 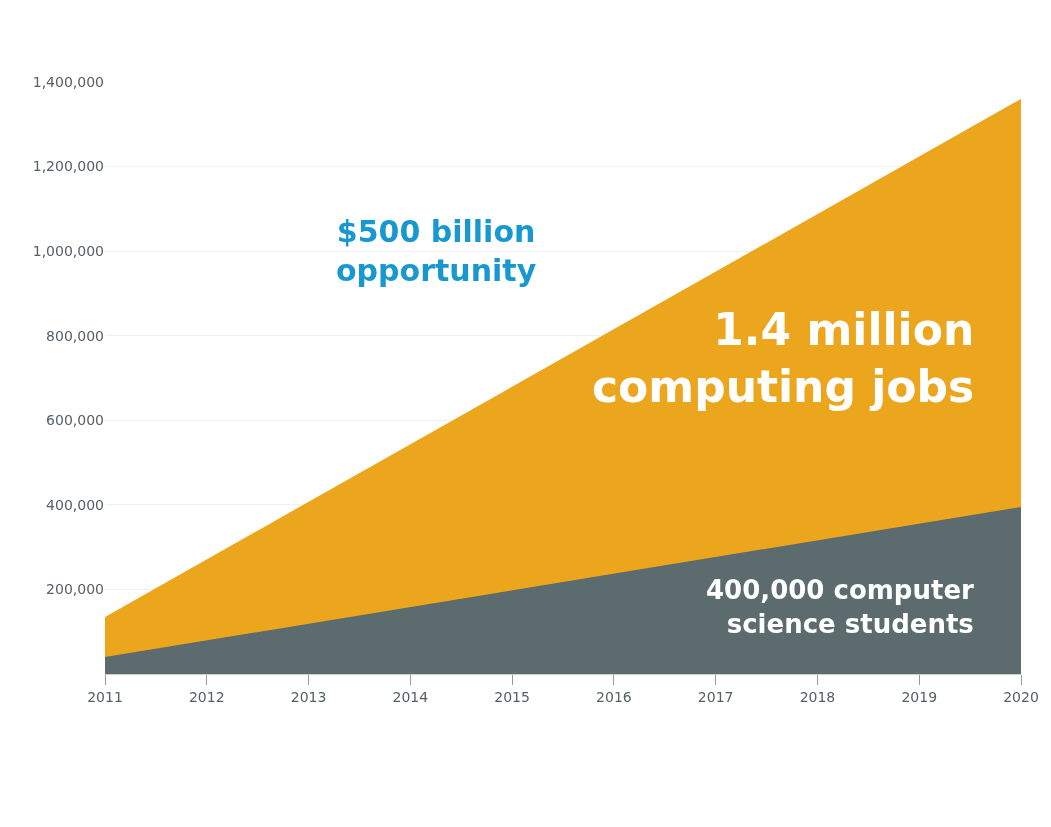 I want to click on y-tick-label: 600,000, so click(x=75, y=420).